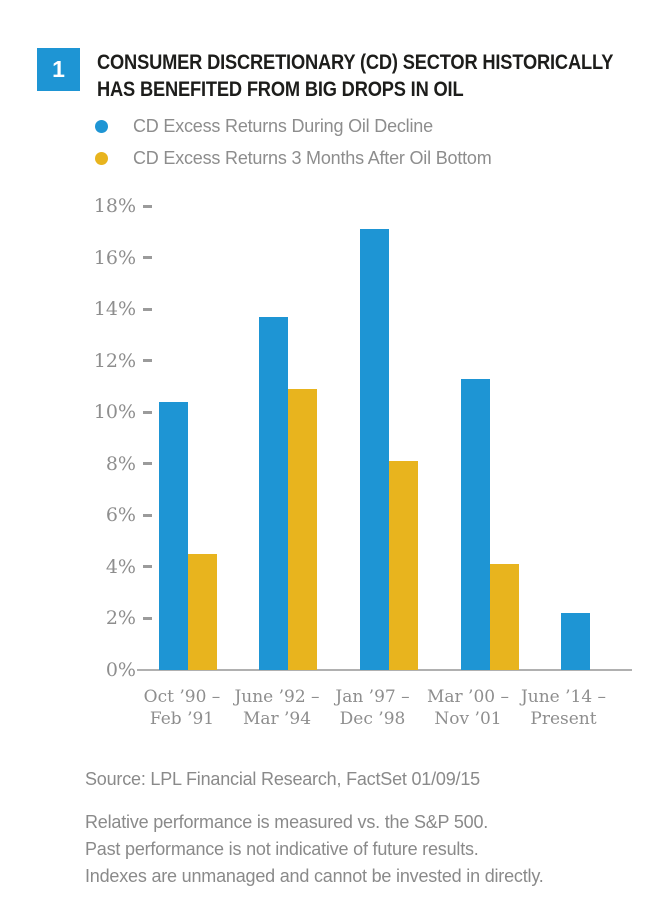  Describe the element at coordinates (182, 708) in the screenshot. I see `x-axis-label: Oct ’90 – Feb ’91` at that location.